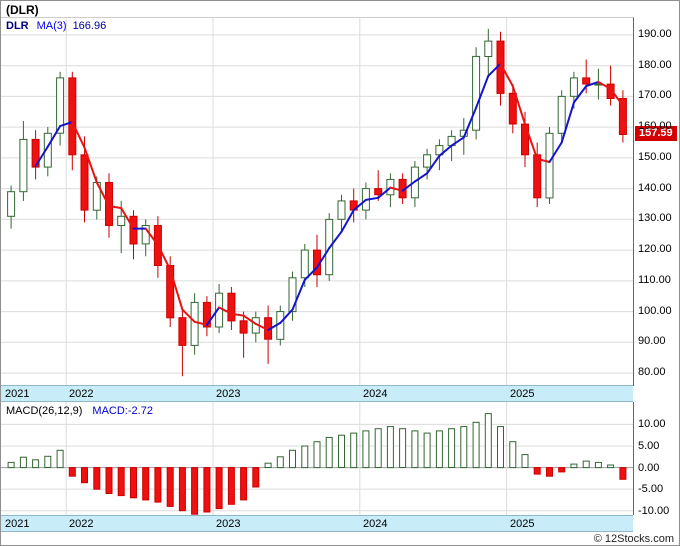 The width and height of the screenshot is (680, 546). I want to click on last-price-tag: 157.59, so click(656, 133).